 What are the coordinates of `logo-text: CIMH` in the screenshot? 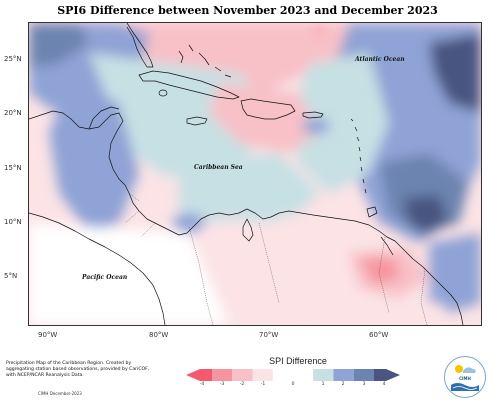 It's located at (465, 378).